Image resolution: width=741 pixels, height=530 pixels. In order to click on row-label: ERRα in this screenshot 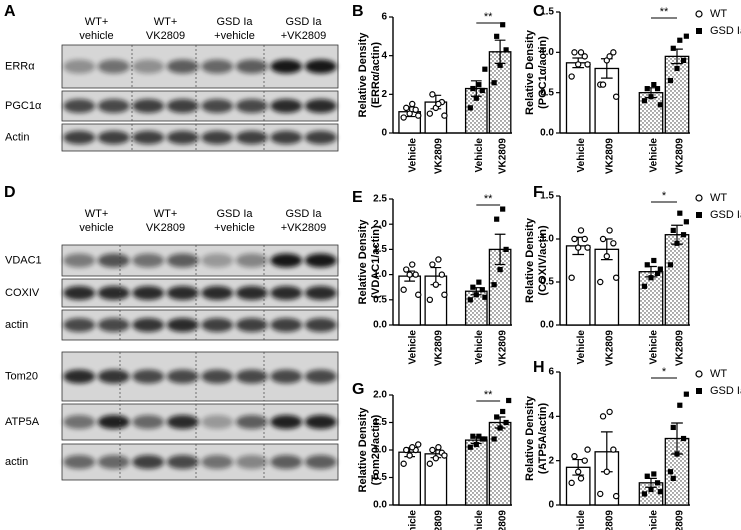, I will do `click(20, 66)`.